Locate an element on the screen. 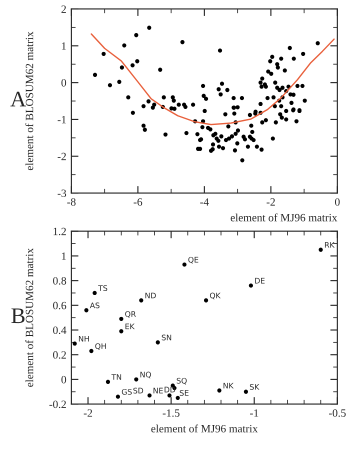 The height and width of the screenshot is (449, 357). x-tick-label: -4 is located at coordinates (204, 202).